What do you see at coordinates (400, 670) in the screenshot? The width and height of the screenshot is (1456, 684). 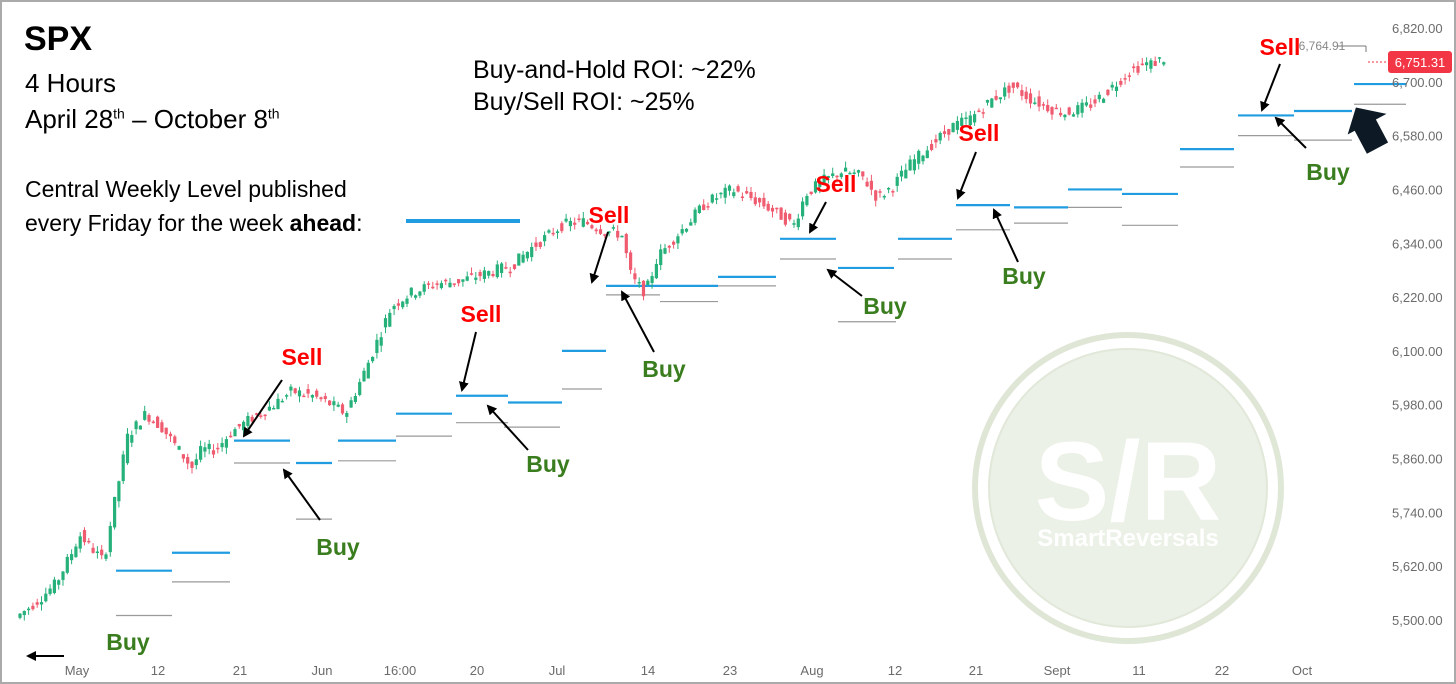 I see `x-tick-label: 16:00` at bounding box center [400, 670].